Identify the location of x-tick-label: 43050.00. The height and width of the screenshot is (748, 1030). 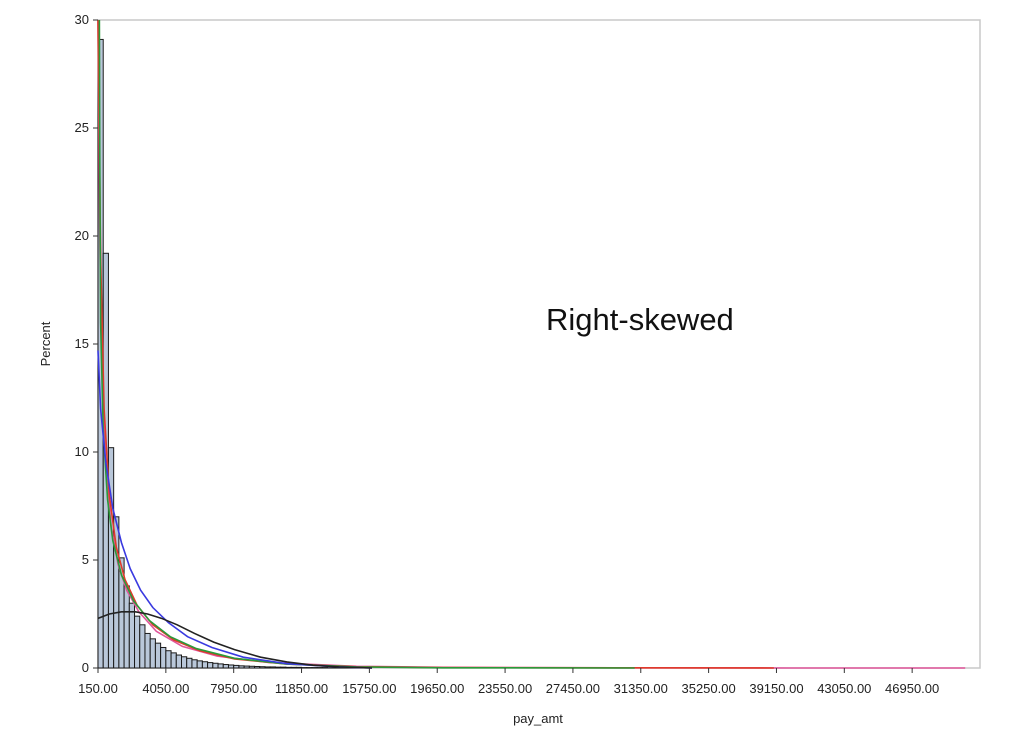
(844, 688).